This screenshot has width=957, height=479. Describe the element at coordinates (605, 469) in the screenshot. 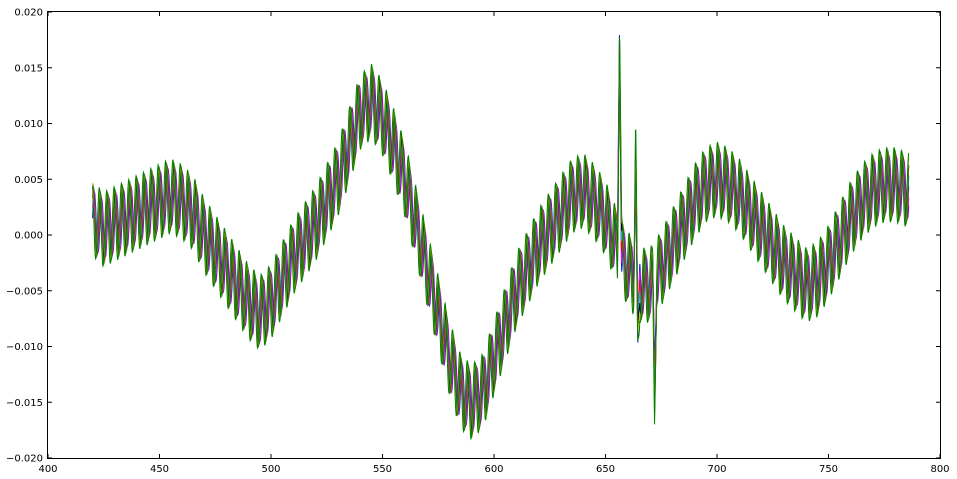

I see `x-tick-label: 650` at that location.